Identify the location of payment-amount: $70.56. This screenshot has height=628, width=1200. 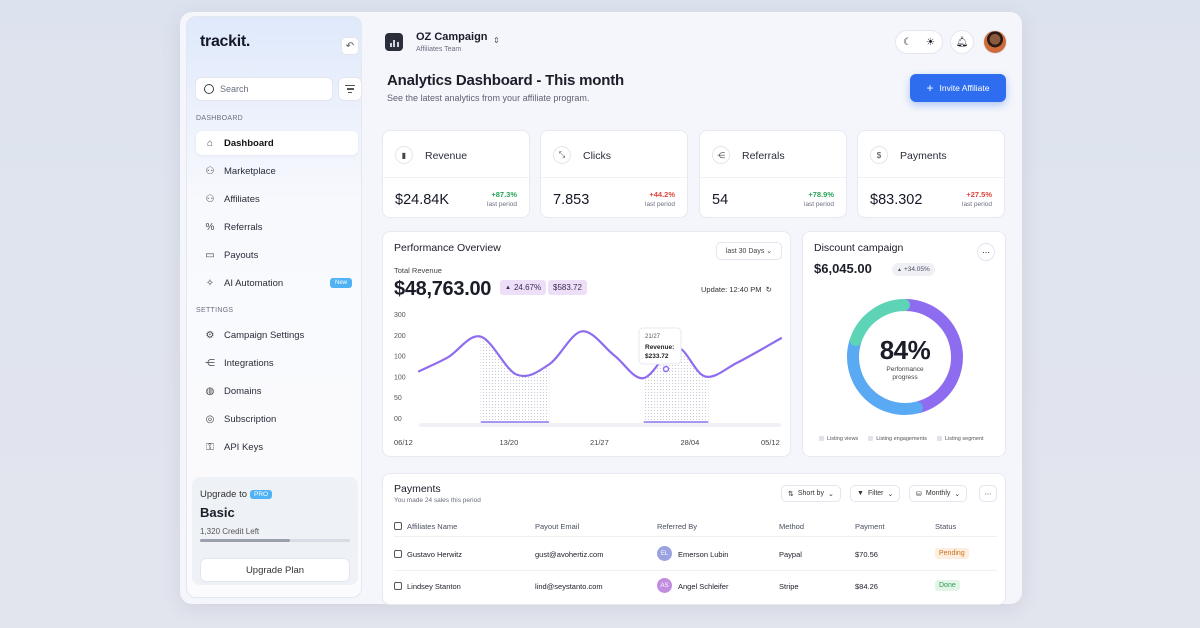
(866, 554).